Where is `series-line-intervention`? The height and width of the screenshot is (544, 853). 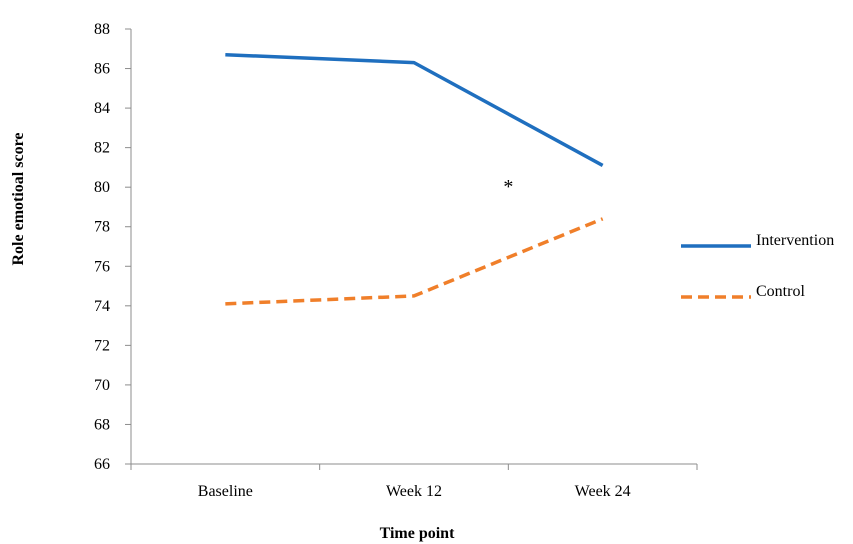 series-line-intervention is located at coordinates (414, 109).